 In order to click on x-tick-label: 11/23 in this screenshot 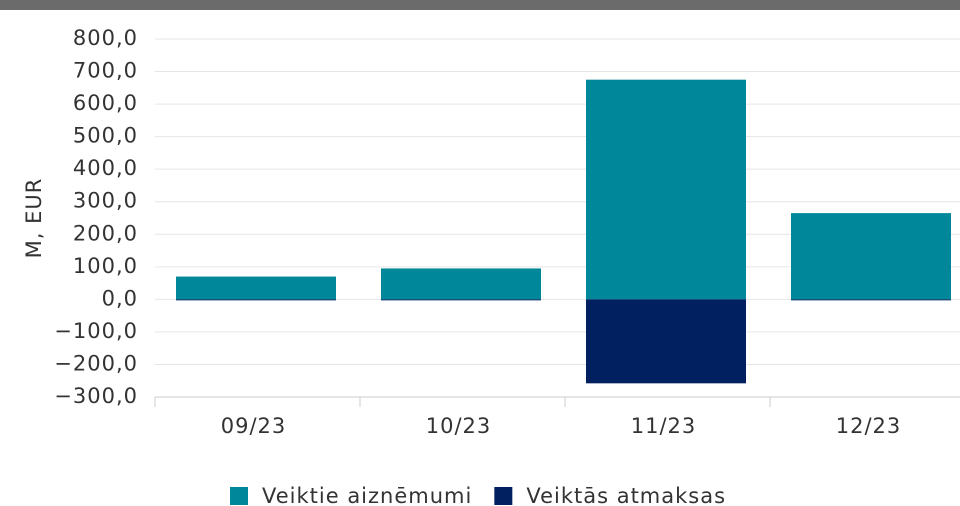, I will do `click(664, 426)`.